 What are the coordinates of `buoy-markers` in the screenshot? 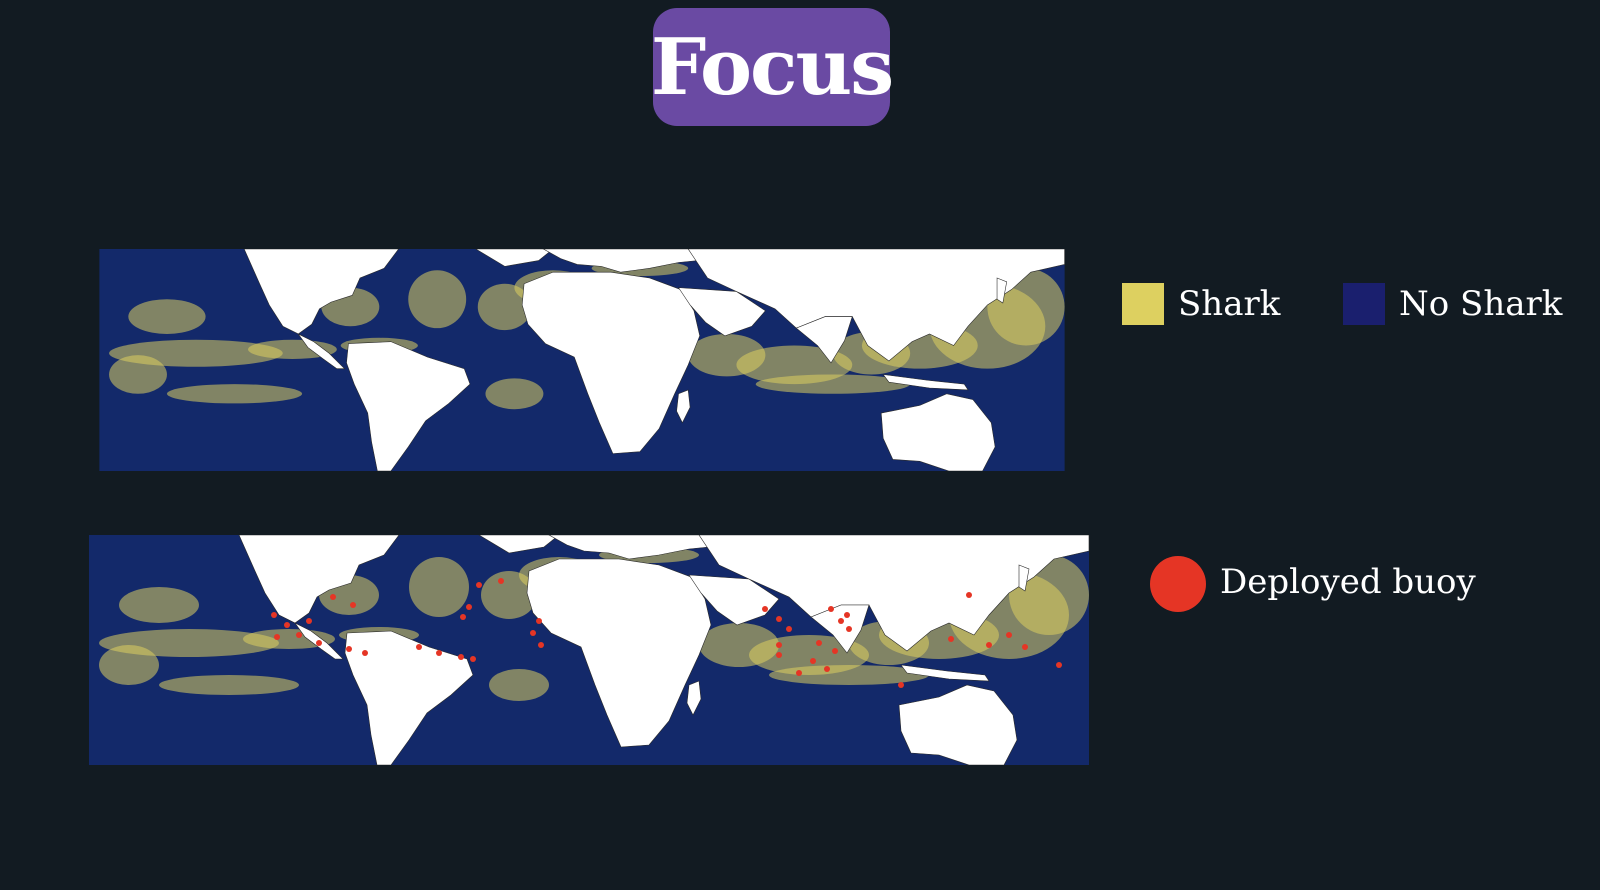 It's located at (666, 633).